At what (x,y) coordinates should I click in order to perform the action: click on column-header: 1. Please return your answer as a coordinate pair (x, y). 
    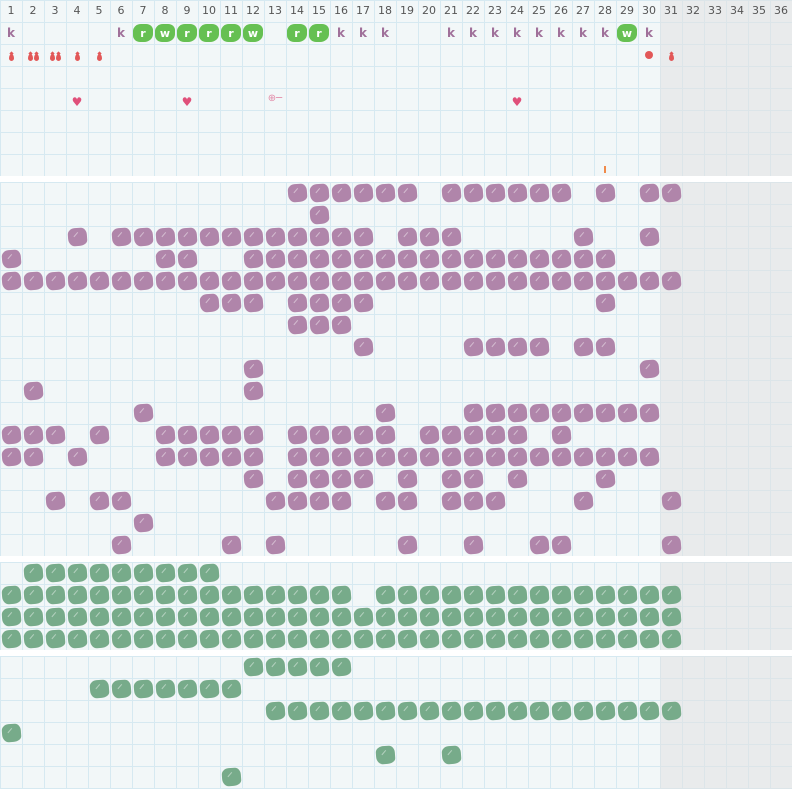
    Looking at the image, I should click on (11, 10).